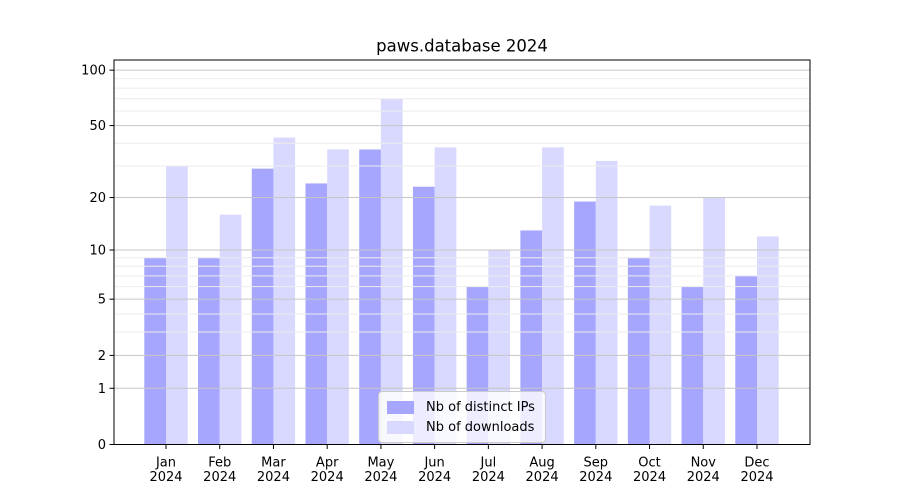  Describe the element at coordinates (97, 126) in the screenshot. I see `y-tick-label: 50` at that location.